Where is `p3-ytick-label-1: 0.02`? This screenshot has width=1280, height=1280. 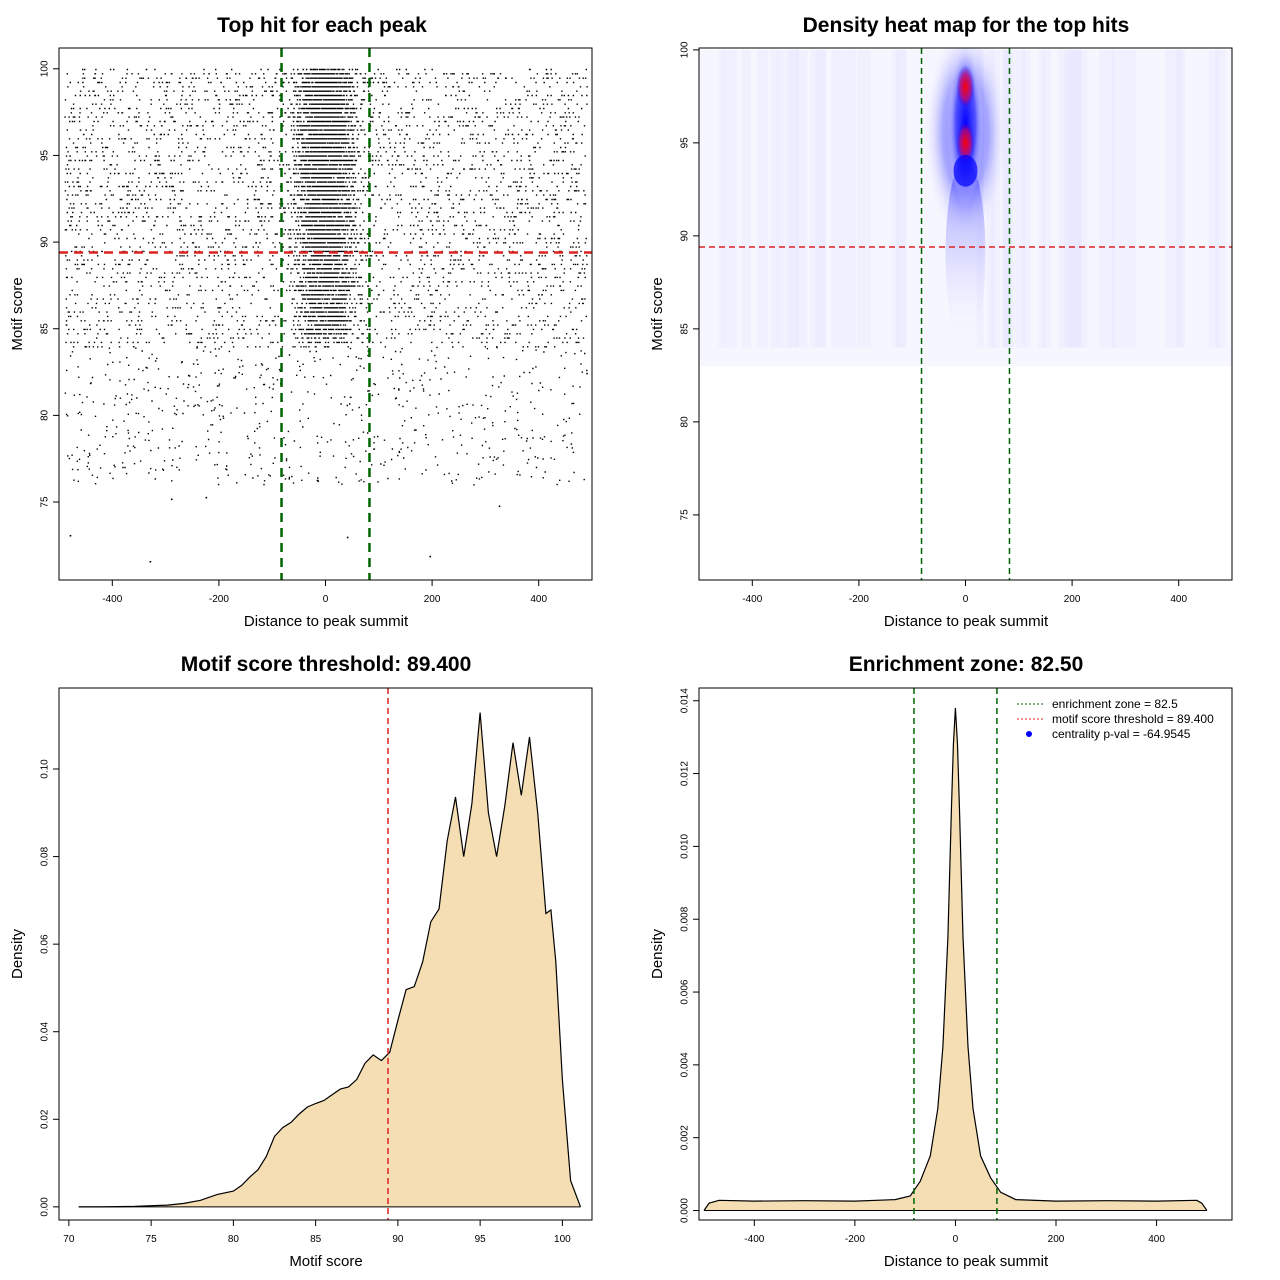 p3-ytick-label-1: 0.02 is located at coordinates (45, 1119).